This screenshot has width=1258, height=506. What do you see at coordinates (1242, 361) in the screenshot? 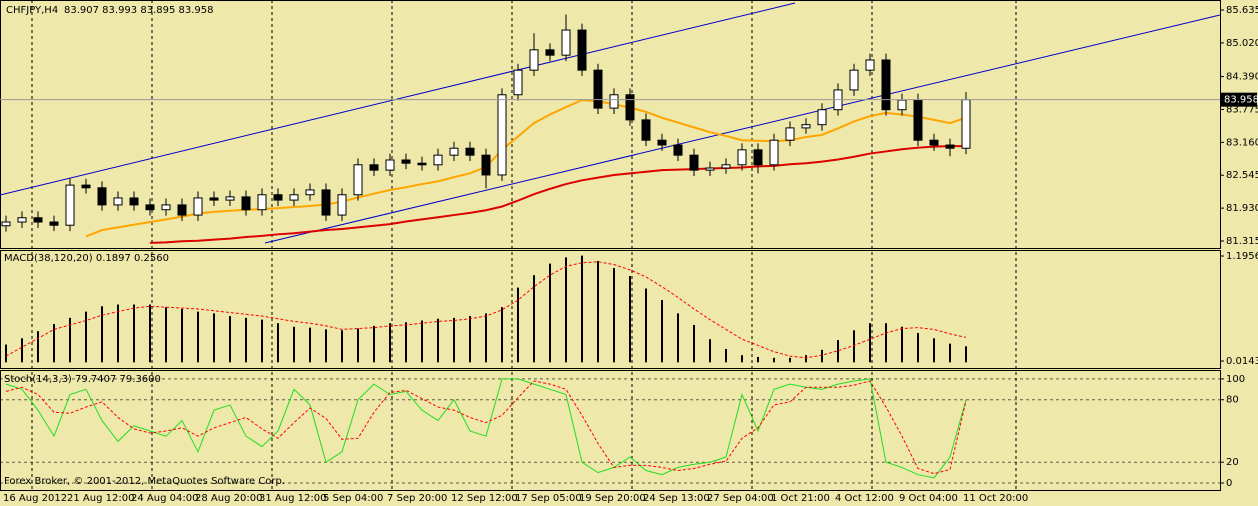
I see `y-tick-label: 0.0143` at bounding box center [1242, 361].